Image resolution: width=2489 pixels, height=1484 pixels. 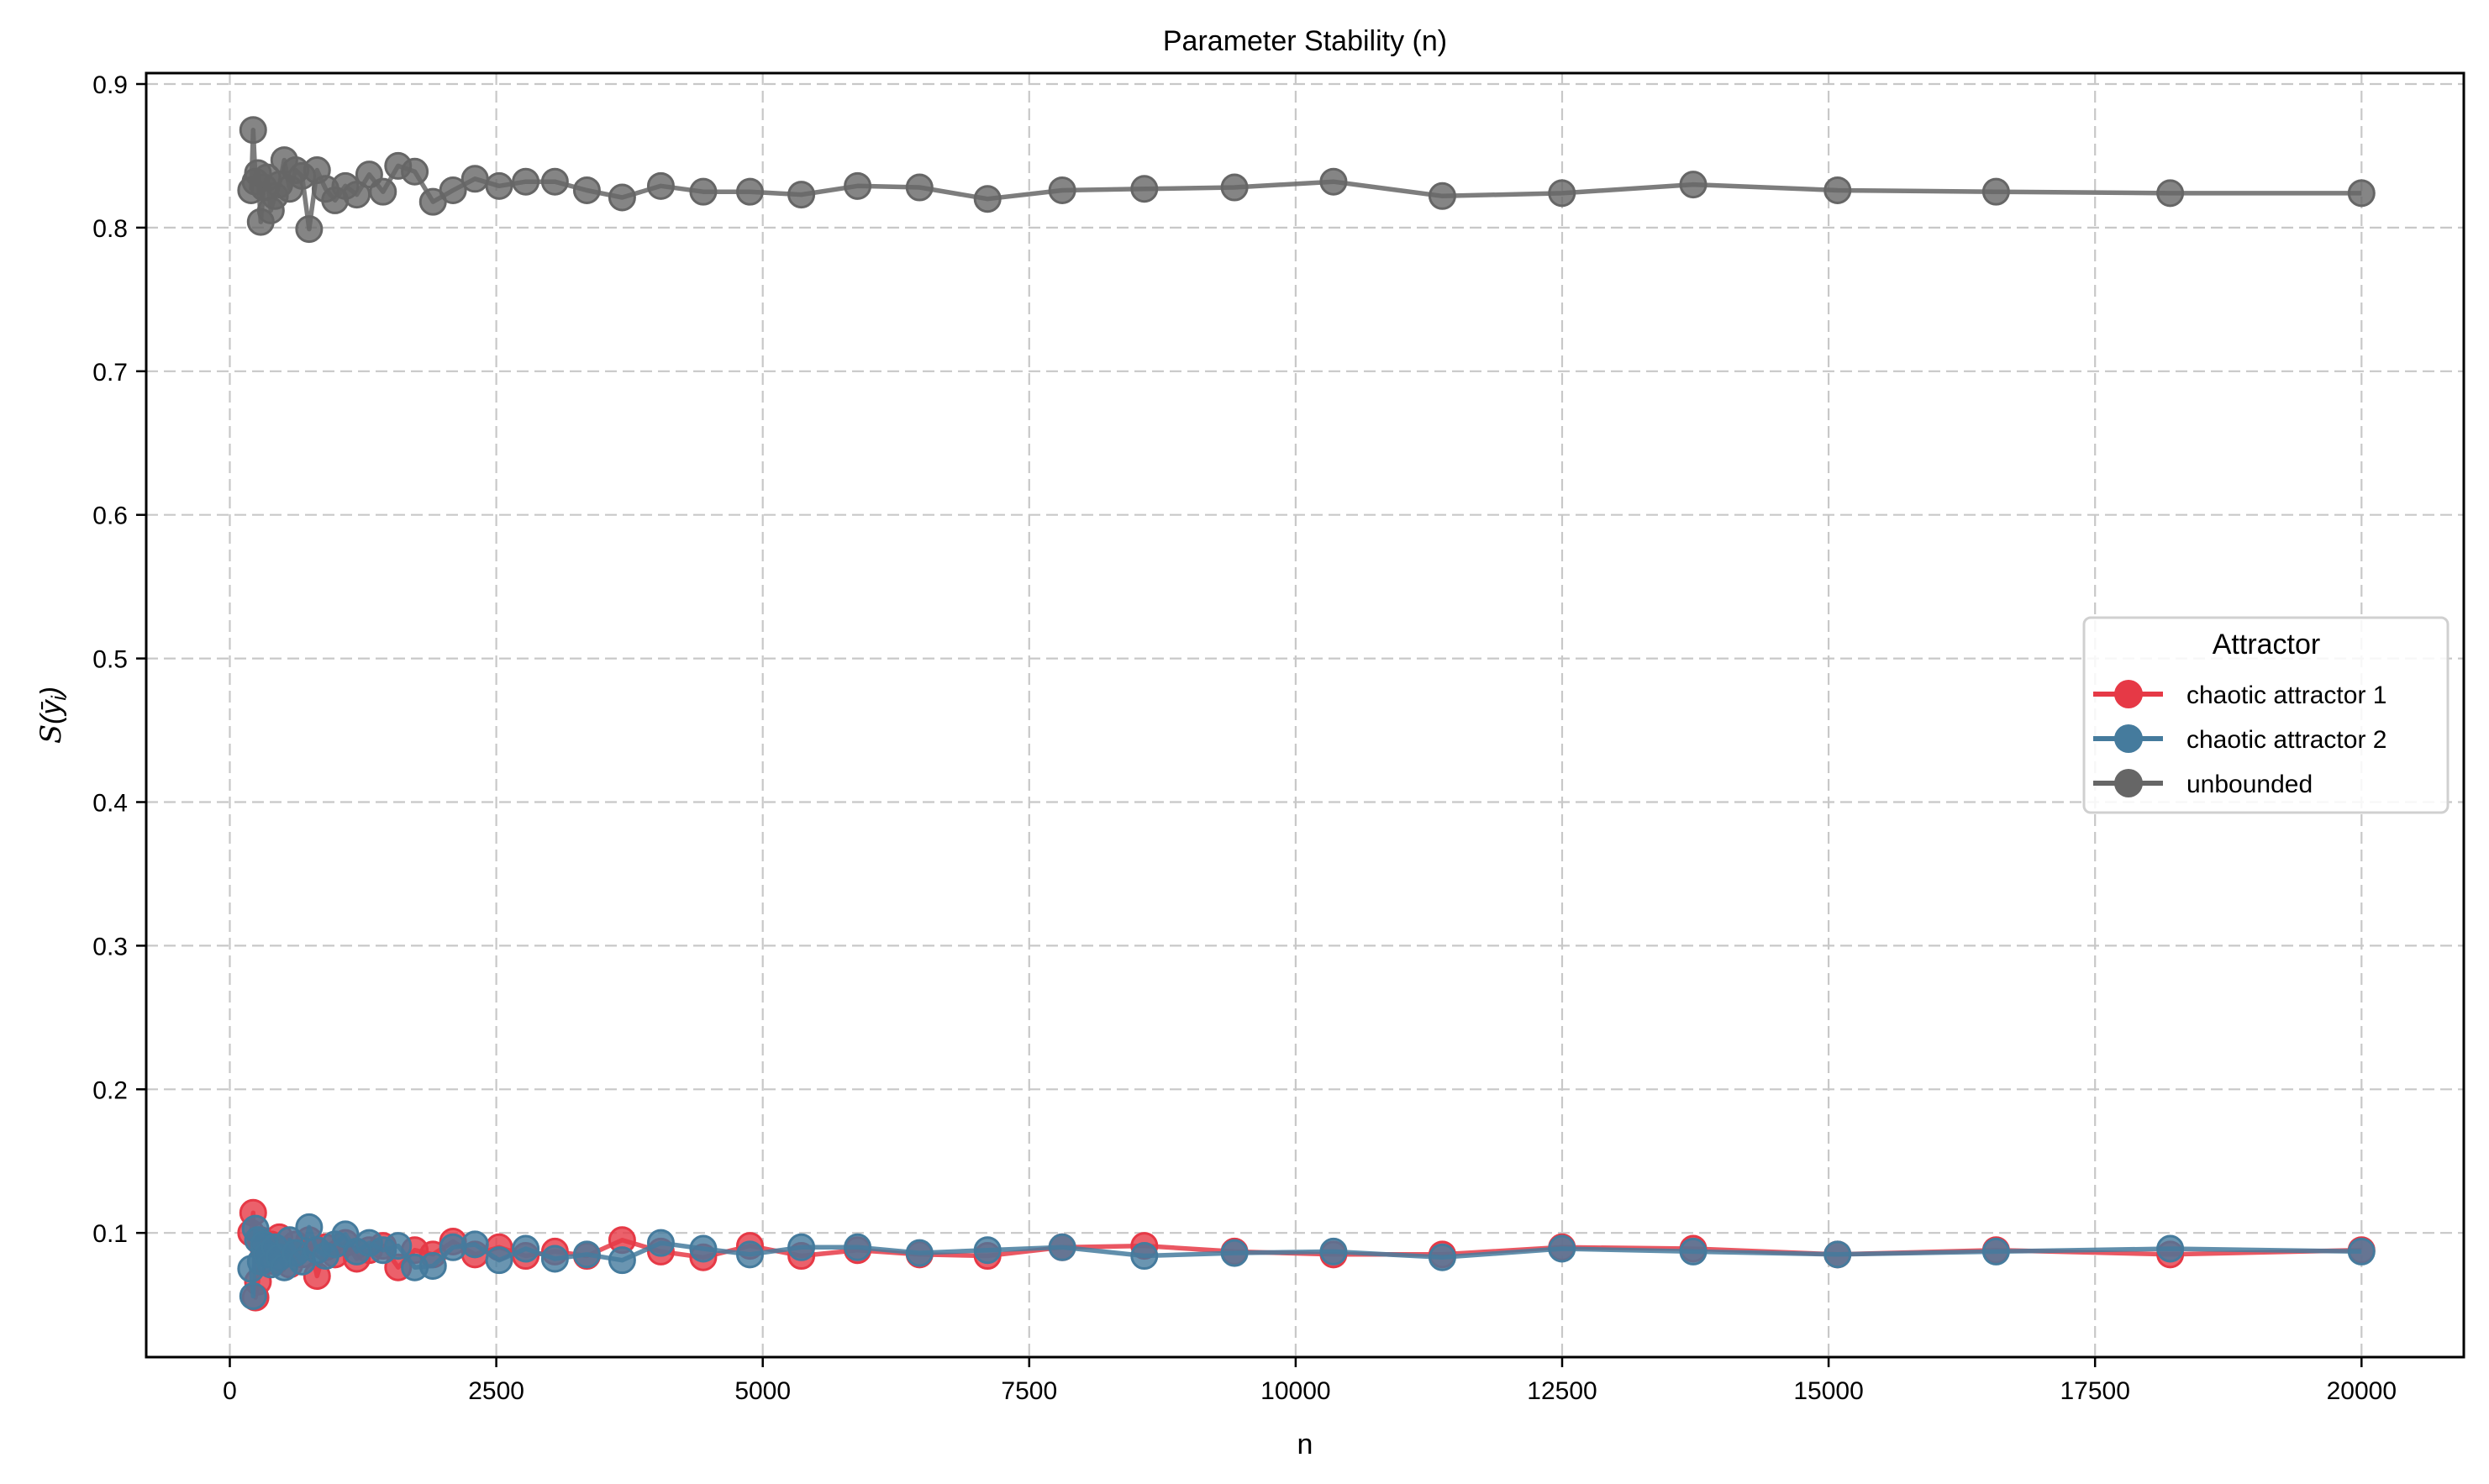 What do you see at coordinates (2286, 695) in the screenshot?
I see `legend-label: chaotic attractor 1` at bounding box center [2286, 695].